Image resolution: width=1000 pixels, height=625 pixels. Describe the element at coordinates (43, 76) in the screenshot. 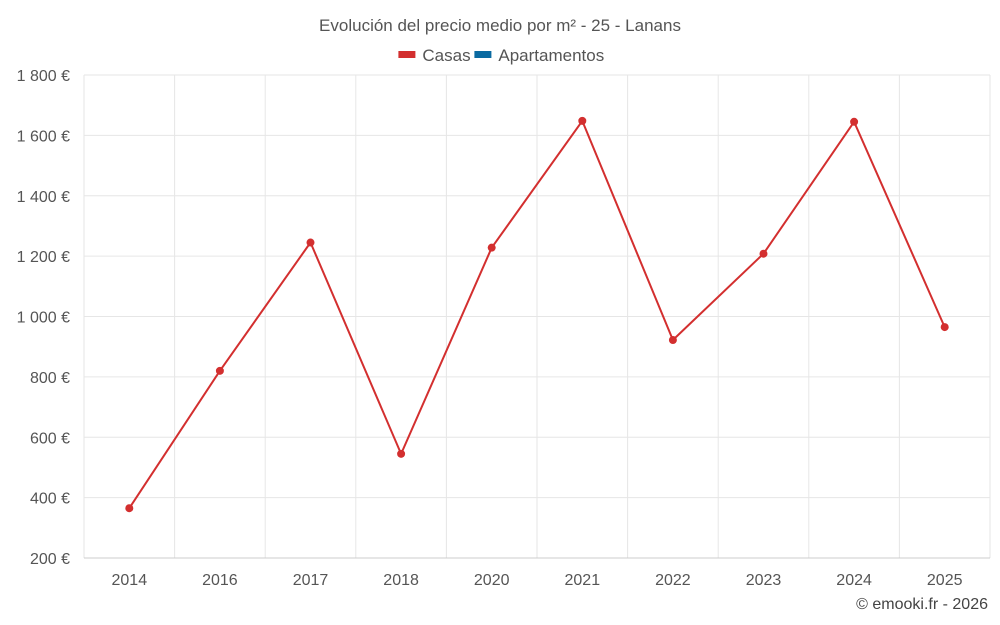

I see `y-tick-label: 1 800 €` at that location.